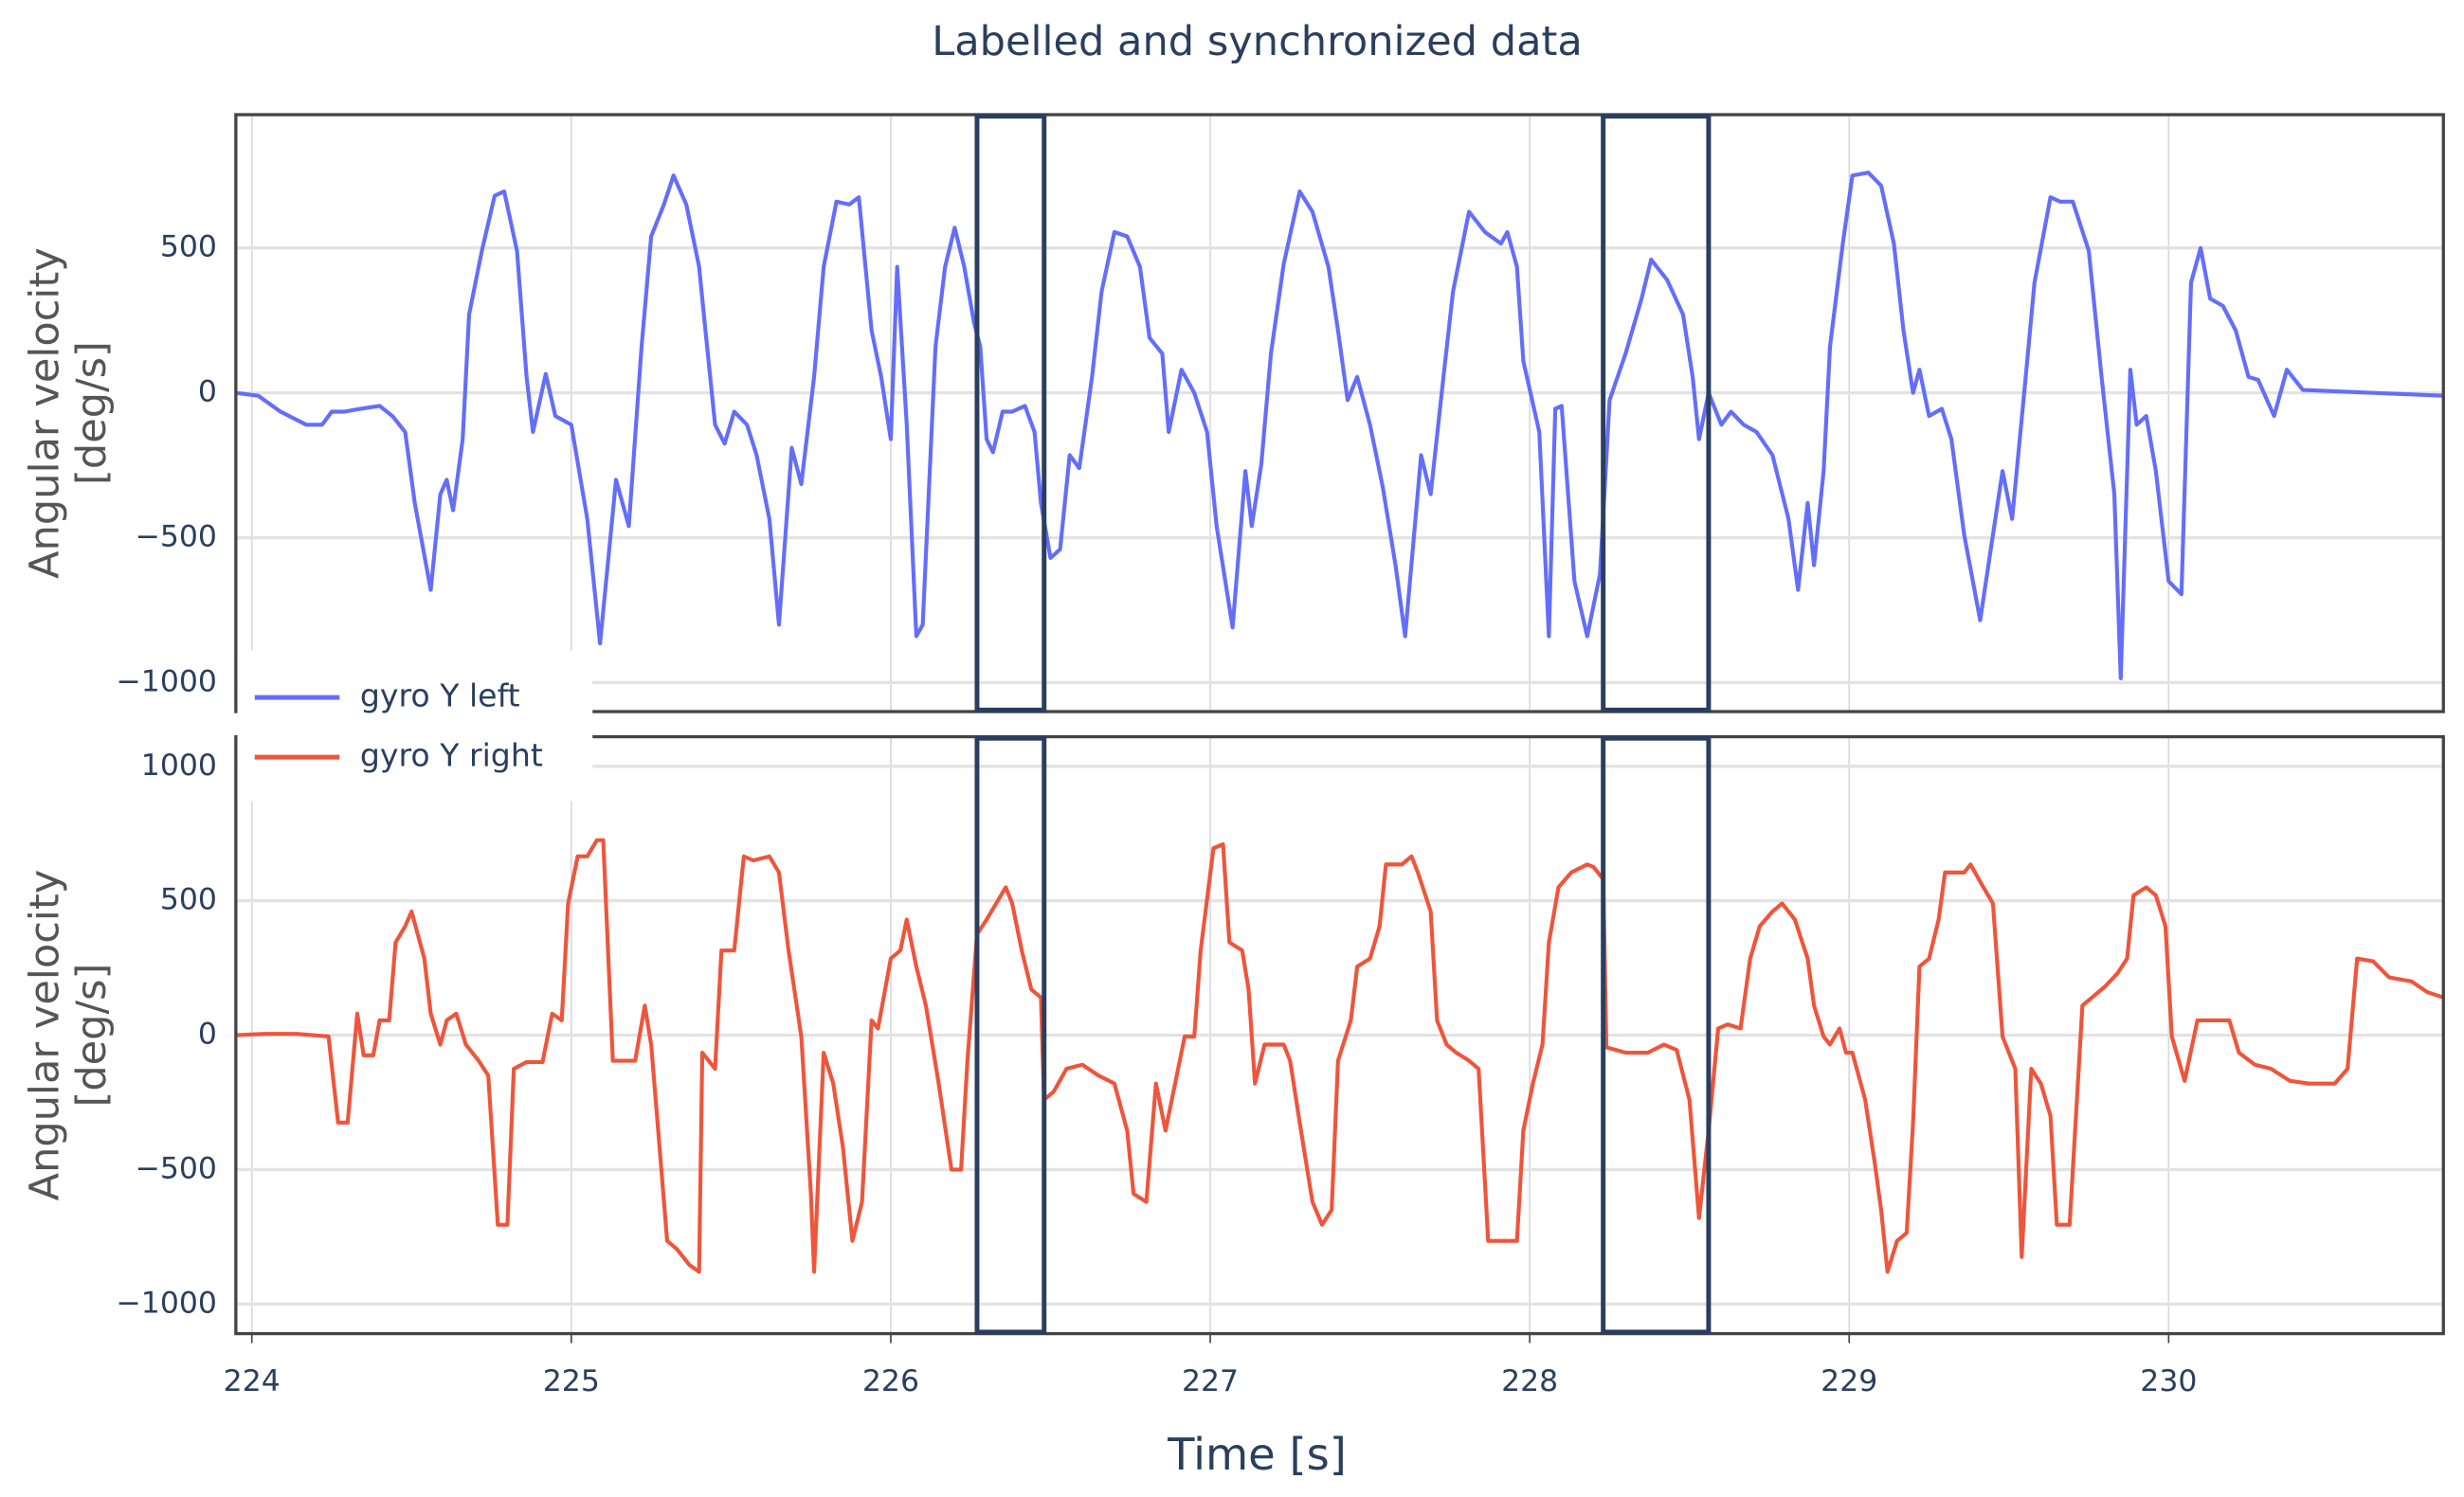 This screenshot has width=2464, height=1497. What do you see at coordinates (890, 1381) in the screenshot?
I see `x-tick-label: 226` at bounding box center [890, 1381].